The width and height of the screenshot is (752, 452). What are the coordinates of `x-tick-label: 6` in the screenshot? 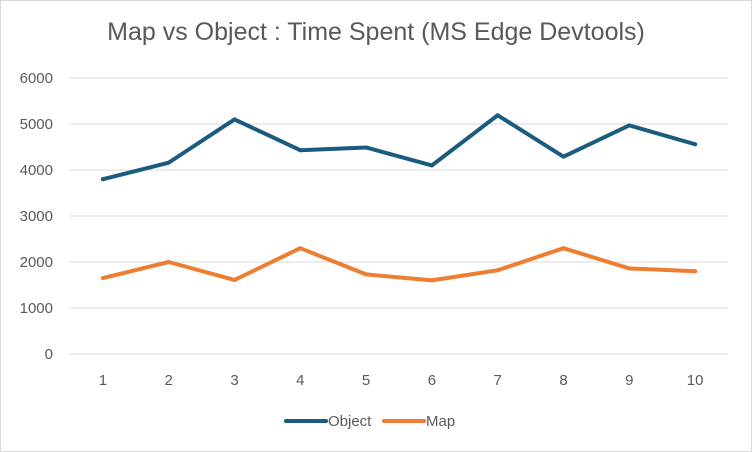 It's located at (432, 380).